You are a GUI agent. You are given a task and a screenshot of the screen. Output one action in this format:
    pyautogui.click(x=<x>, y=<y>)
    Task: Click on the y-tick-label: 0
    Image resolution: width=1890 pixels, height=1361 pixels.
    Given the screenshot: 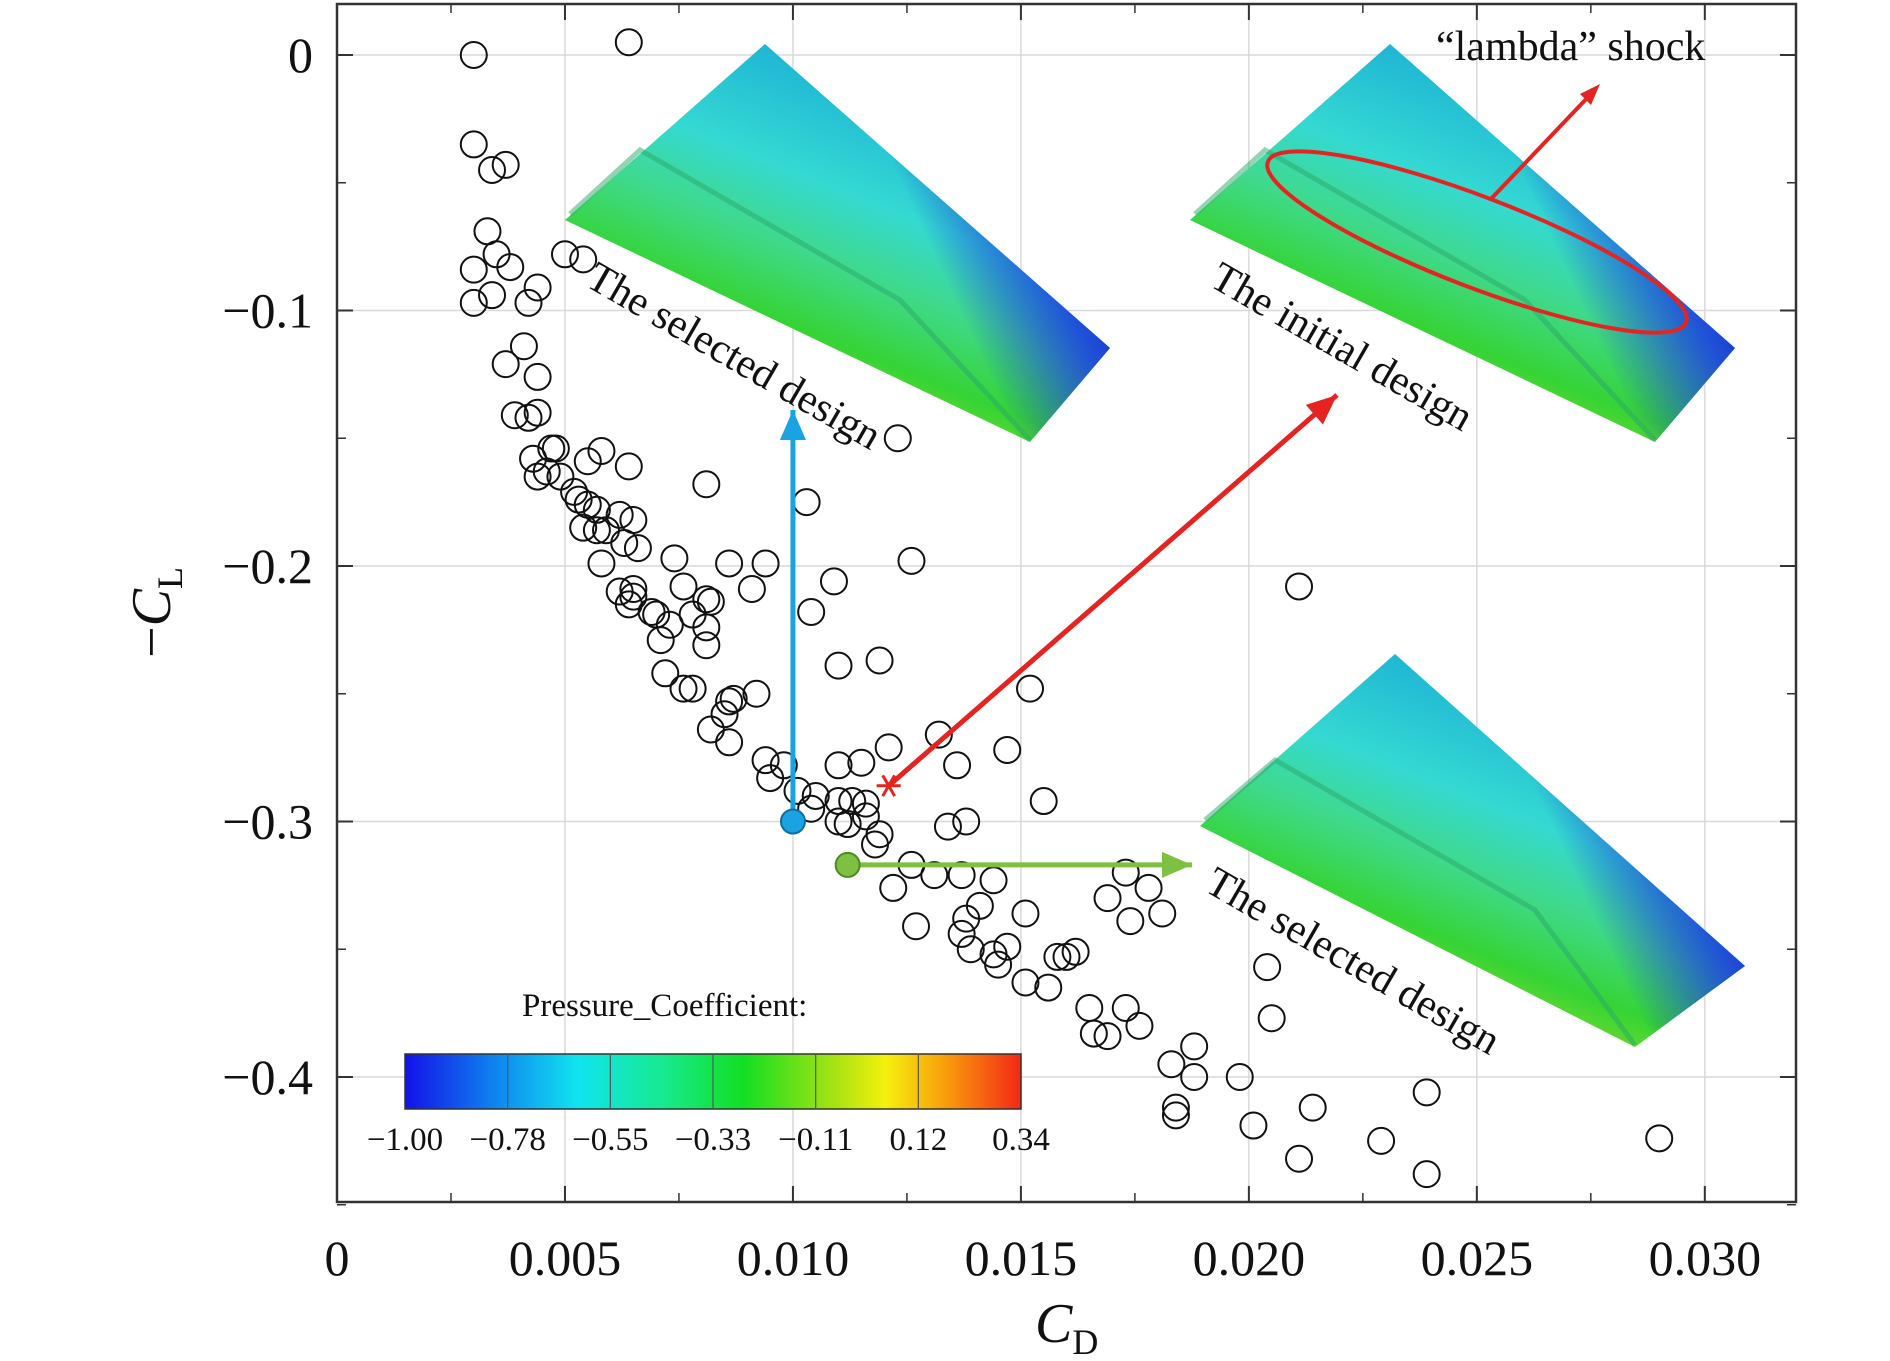 What is the action you would take?
    pyautogui.click(x=300, y=55)
    